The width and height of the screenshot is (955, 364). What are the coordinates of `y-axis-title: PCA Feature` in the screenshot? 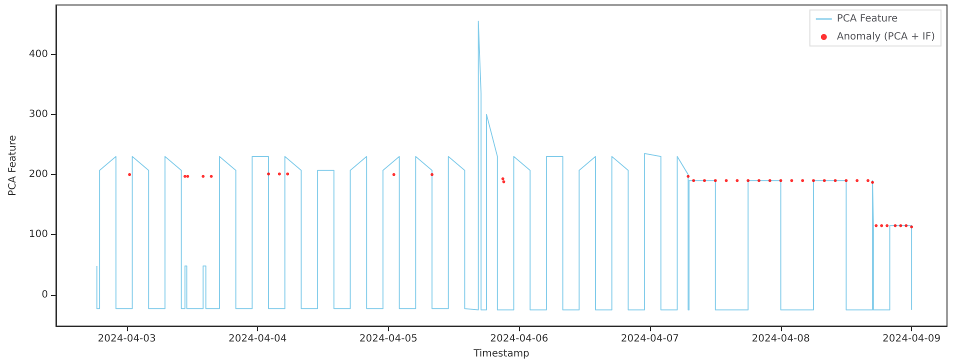 It's located at (13, 165).